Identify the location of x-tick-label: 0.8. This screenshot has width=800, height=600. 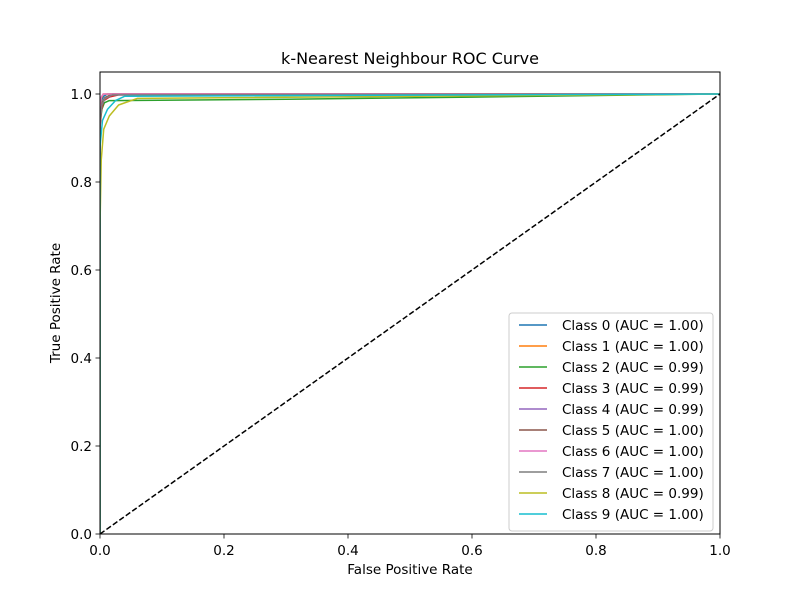
(595, 551).